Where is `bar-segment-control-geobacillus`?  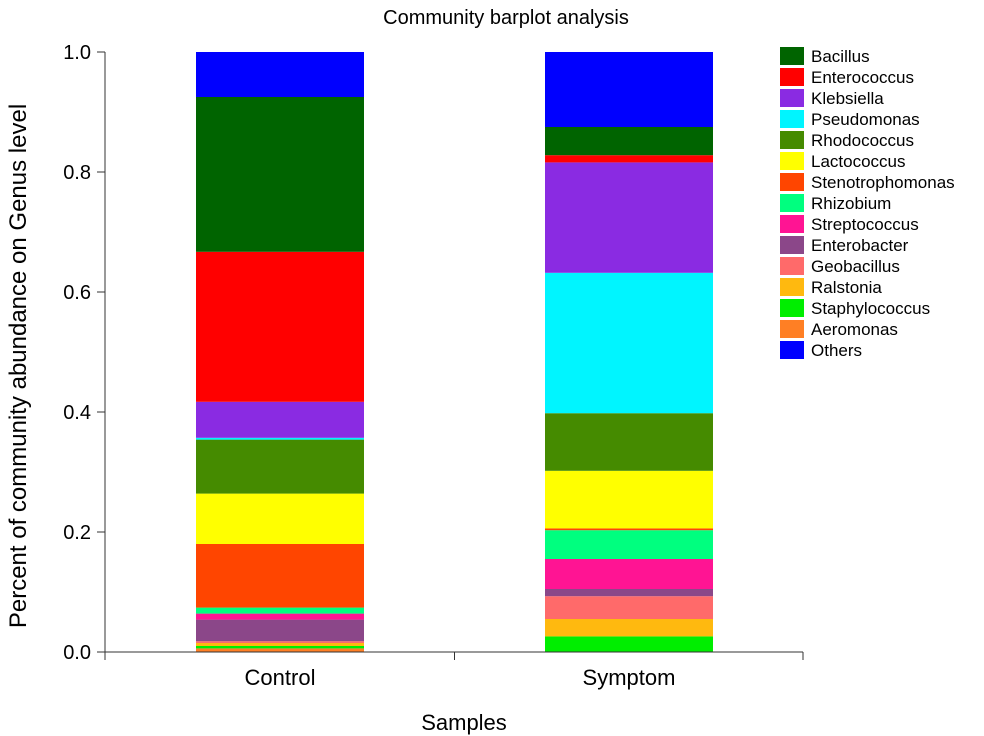
bar-segment-control-geobacillus is located at coordinates (280, 642).